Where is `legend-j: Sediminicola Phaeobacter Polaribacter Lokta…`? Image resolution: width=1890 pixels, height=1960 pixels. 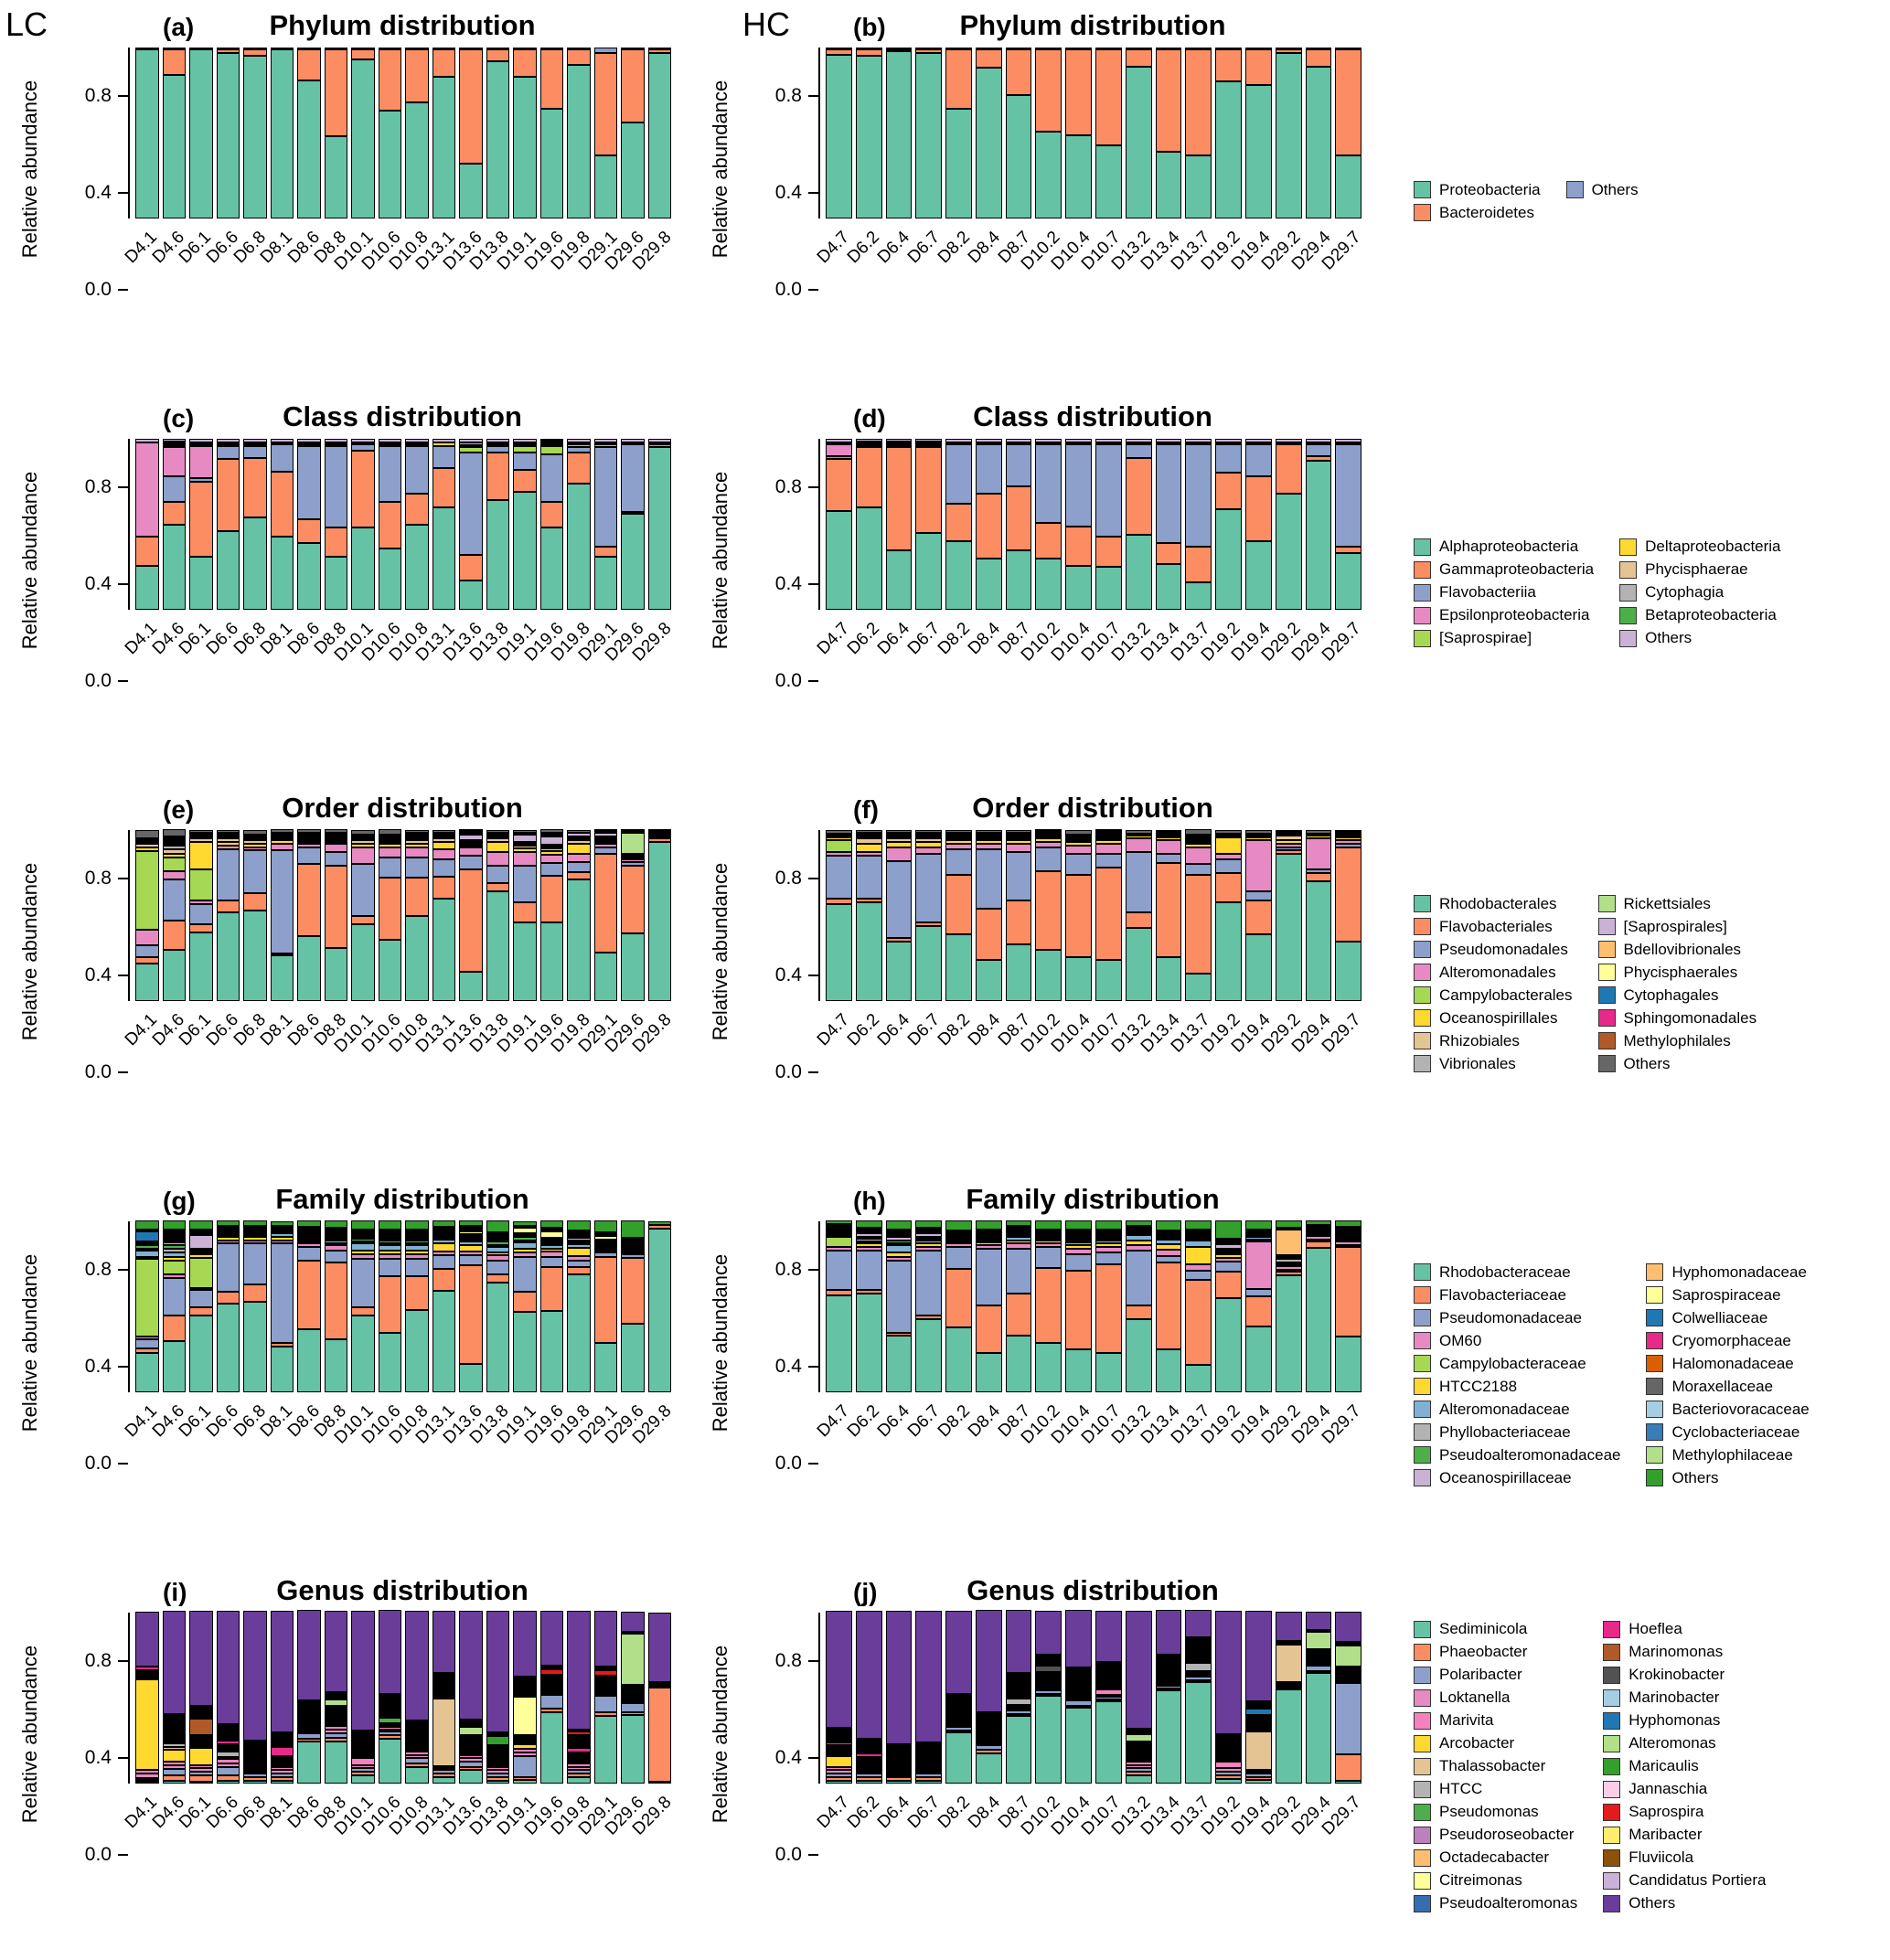
legend-j: Sediminicola Phaeobacter Polaribacter Lokta… is located at coordinates (1637, 1765).